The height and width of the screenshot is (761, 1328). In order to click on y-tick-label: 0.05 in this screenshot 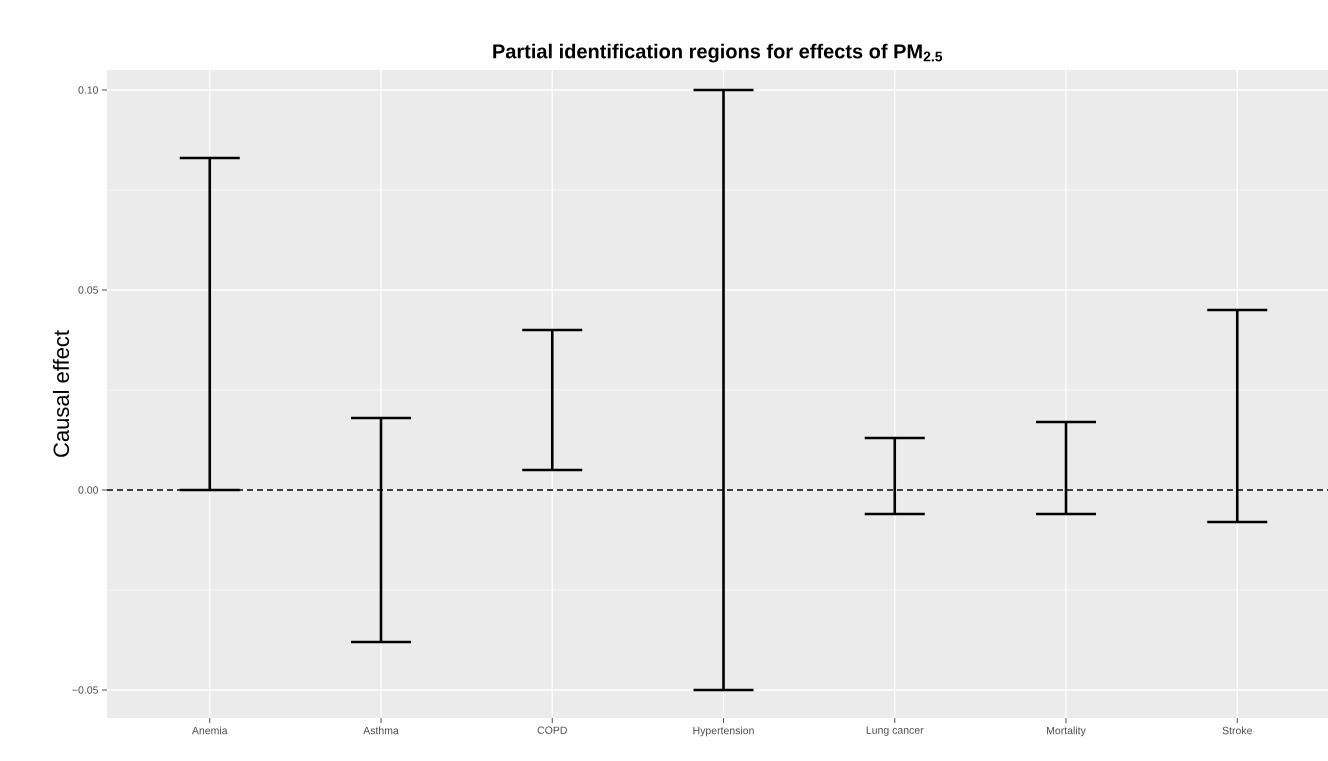, I will do `click(88, 290)`.